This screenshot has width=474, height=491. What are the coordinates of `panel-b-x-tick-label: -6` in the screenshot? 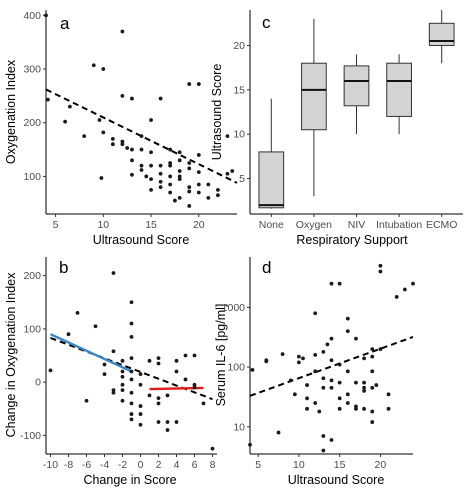 It's located at (86, 465).